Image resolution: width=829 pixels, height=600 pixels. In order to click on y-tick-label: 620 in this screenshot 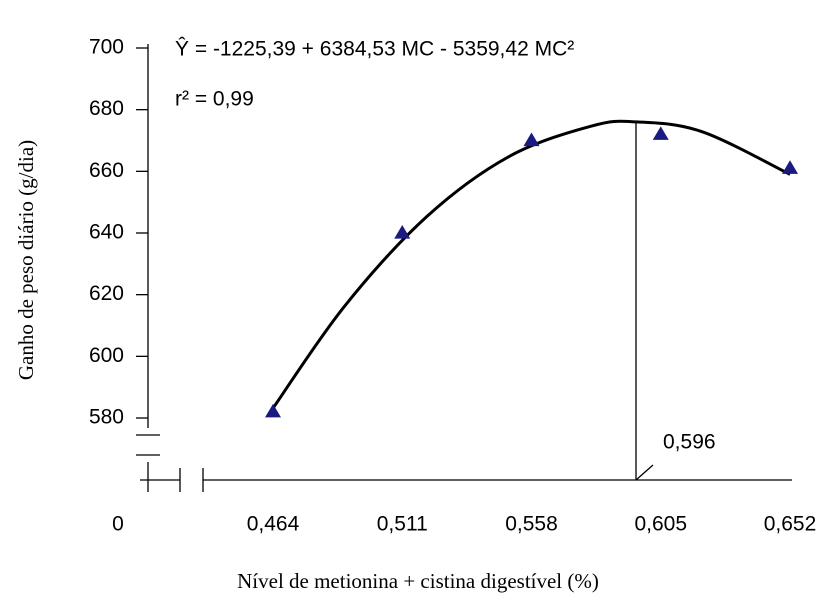, I will do `click(106, 293)`.